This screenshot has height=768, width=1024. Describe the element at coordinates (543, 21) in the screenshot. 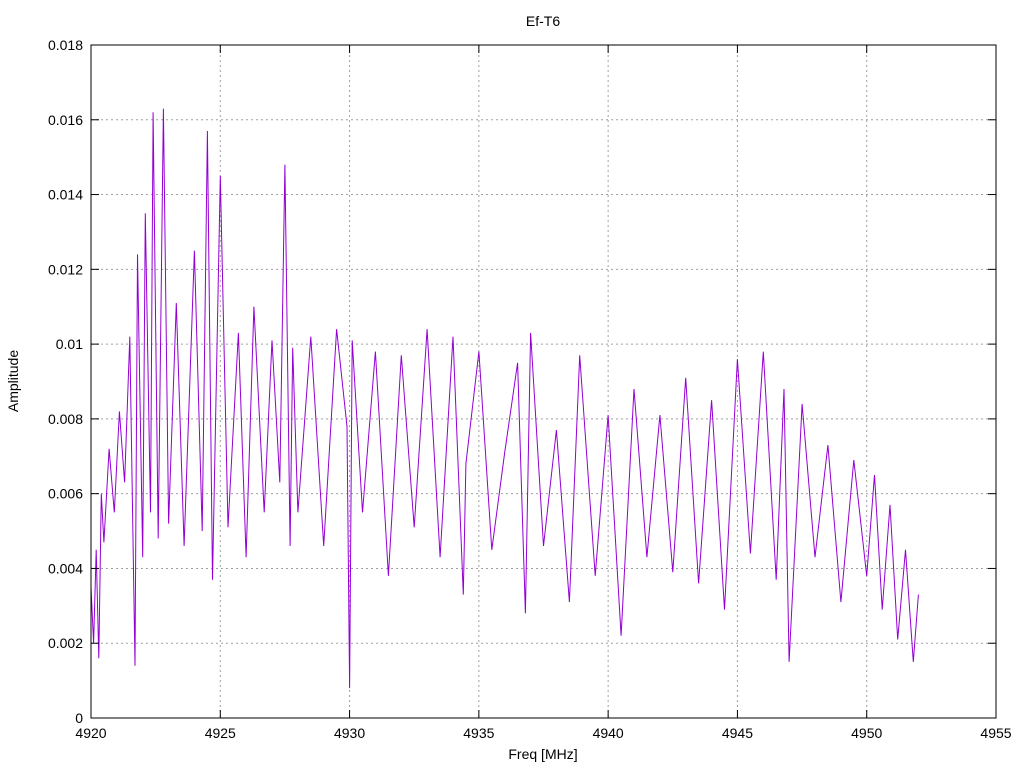

I see `chart-title: Ef-T6` at that location.